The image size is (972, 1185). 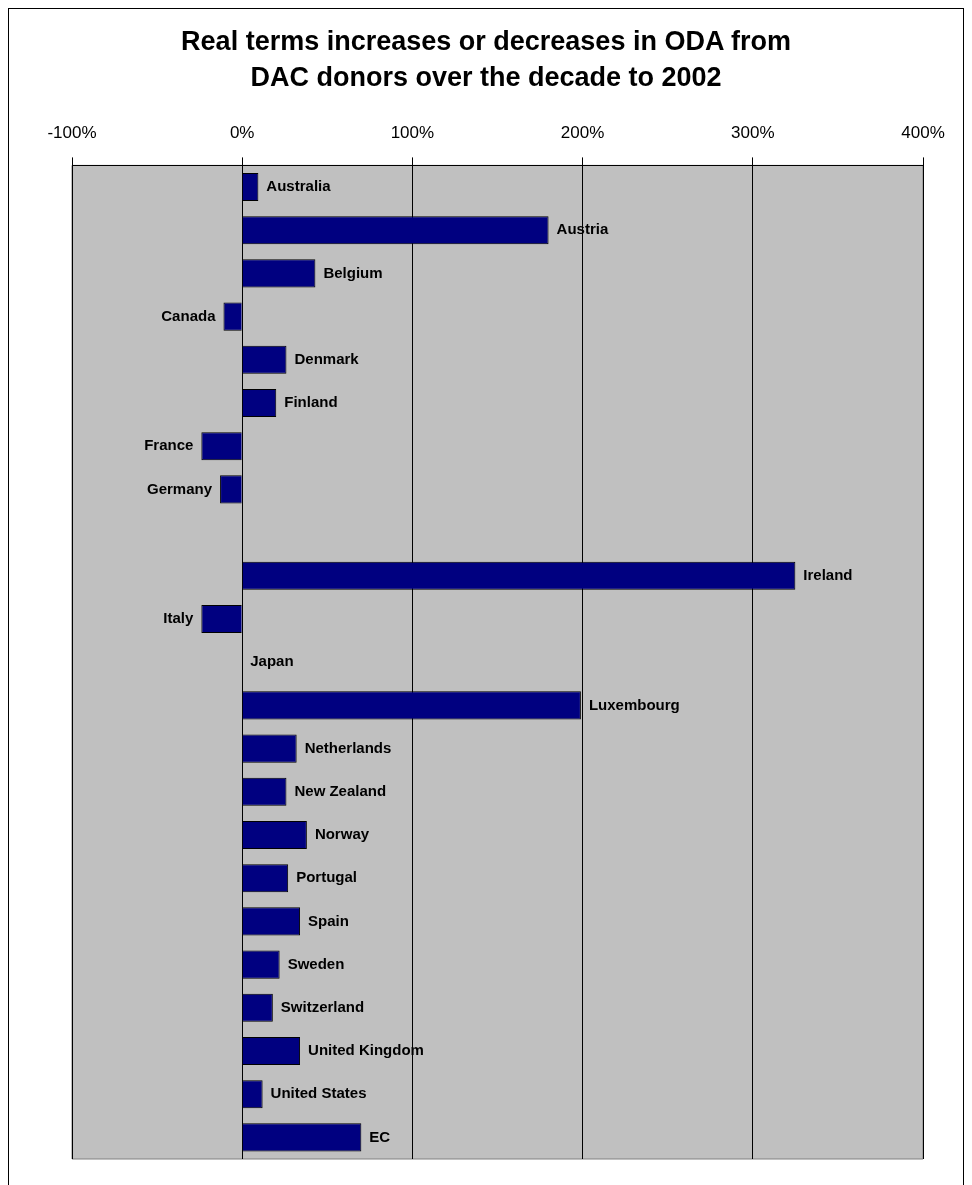 I want to click on y-tick-label: Ireland, so click(x=828, y=574).